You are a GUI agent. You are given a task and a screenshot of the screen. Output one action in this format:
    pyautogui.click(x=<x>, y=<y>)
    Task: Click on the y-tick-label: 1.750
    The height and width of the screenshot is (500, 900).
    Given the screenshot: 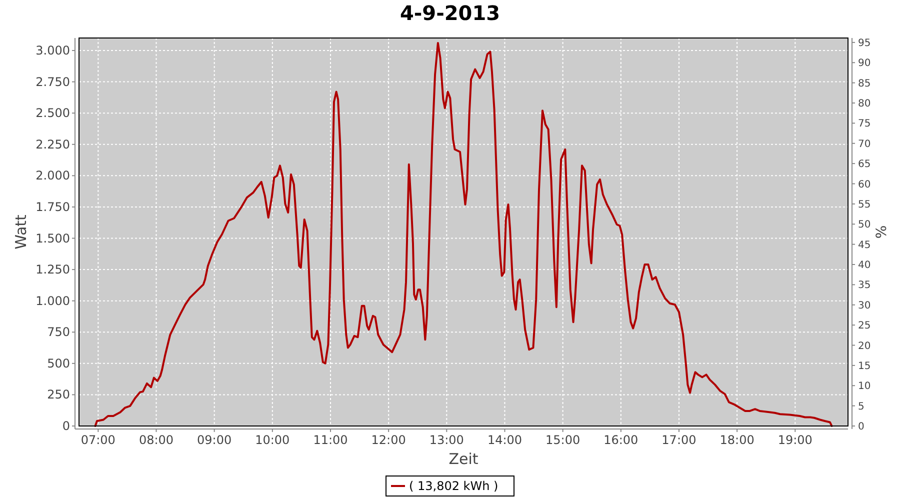 What is the action you would take?
    pyautogui.click(x=53, y=207)
    